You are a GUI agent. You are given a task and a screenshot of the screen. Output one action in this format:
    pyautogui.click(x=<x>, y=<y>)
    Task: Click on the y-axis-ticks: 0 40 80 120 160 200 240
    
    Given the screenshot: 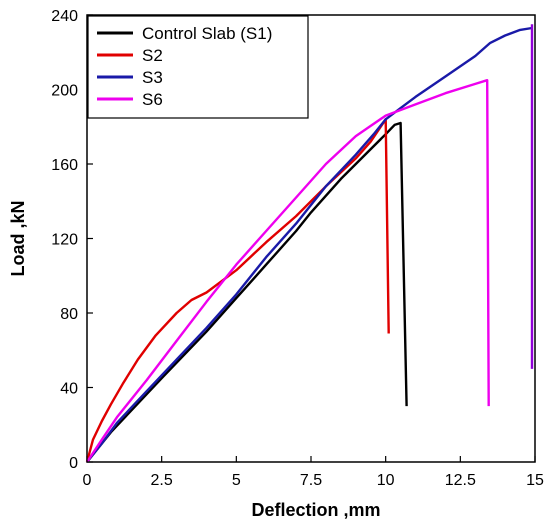 What is the action you would take?
    pyautogui.click(x=72, y=240)
    